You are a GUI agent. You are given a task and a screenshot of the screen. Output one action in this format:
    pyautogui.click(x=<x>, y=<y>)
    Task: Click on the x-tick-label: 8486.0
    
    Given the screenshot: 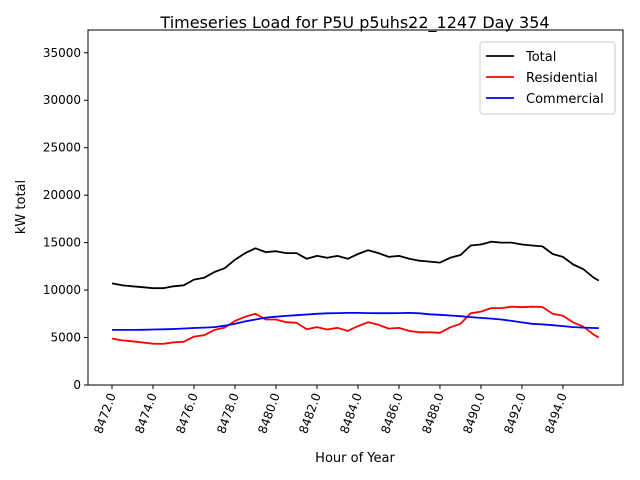 What is the action you would take?
    pyautogui.click(x=392, y=413)
    